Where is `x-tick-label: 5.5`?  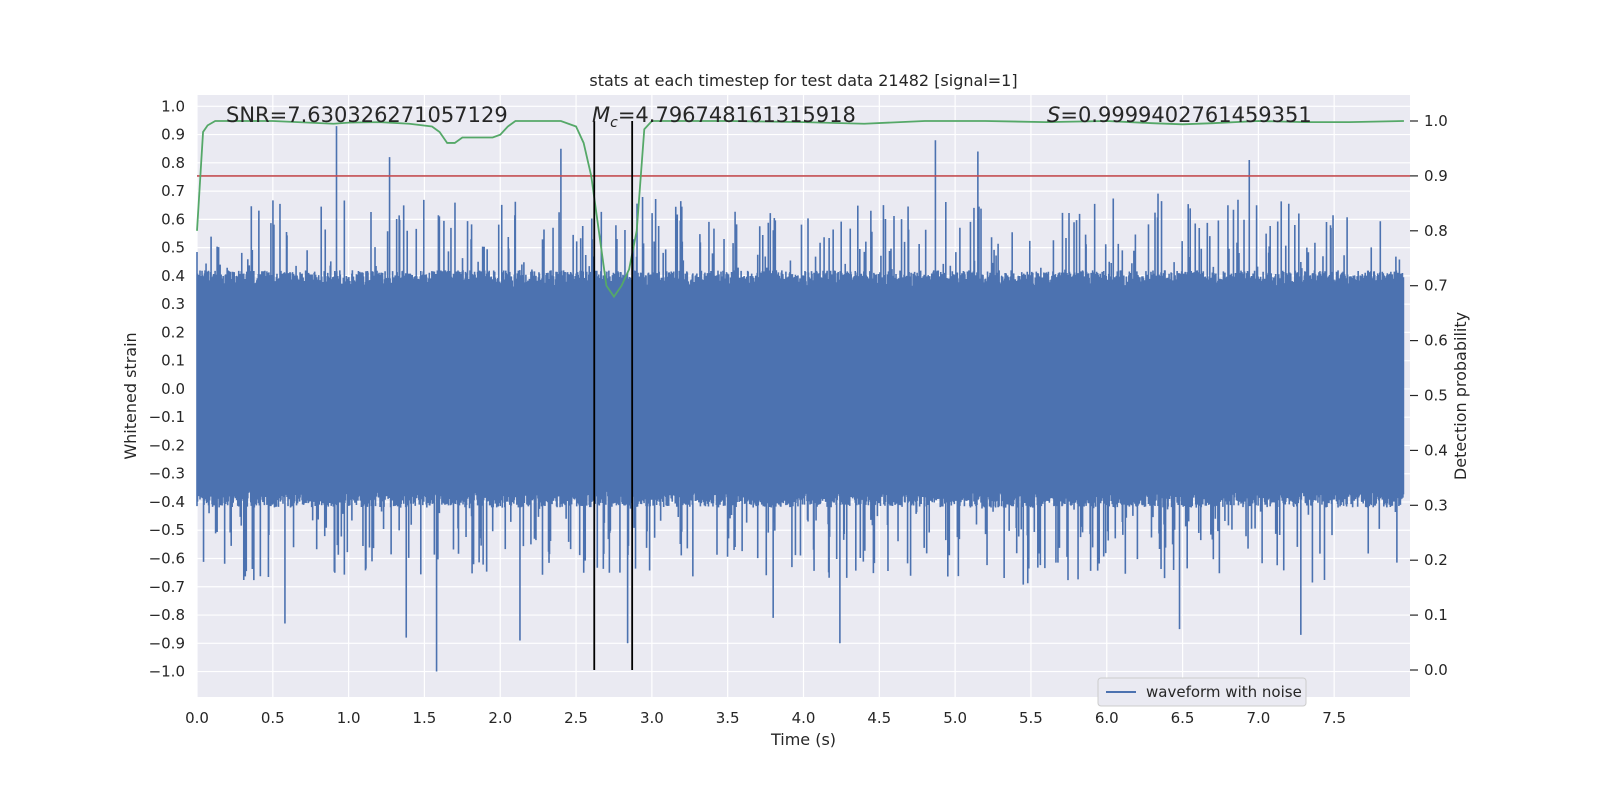 x-tick-label: 5.5 is located at coordinates (1031, 718).